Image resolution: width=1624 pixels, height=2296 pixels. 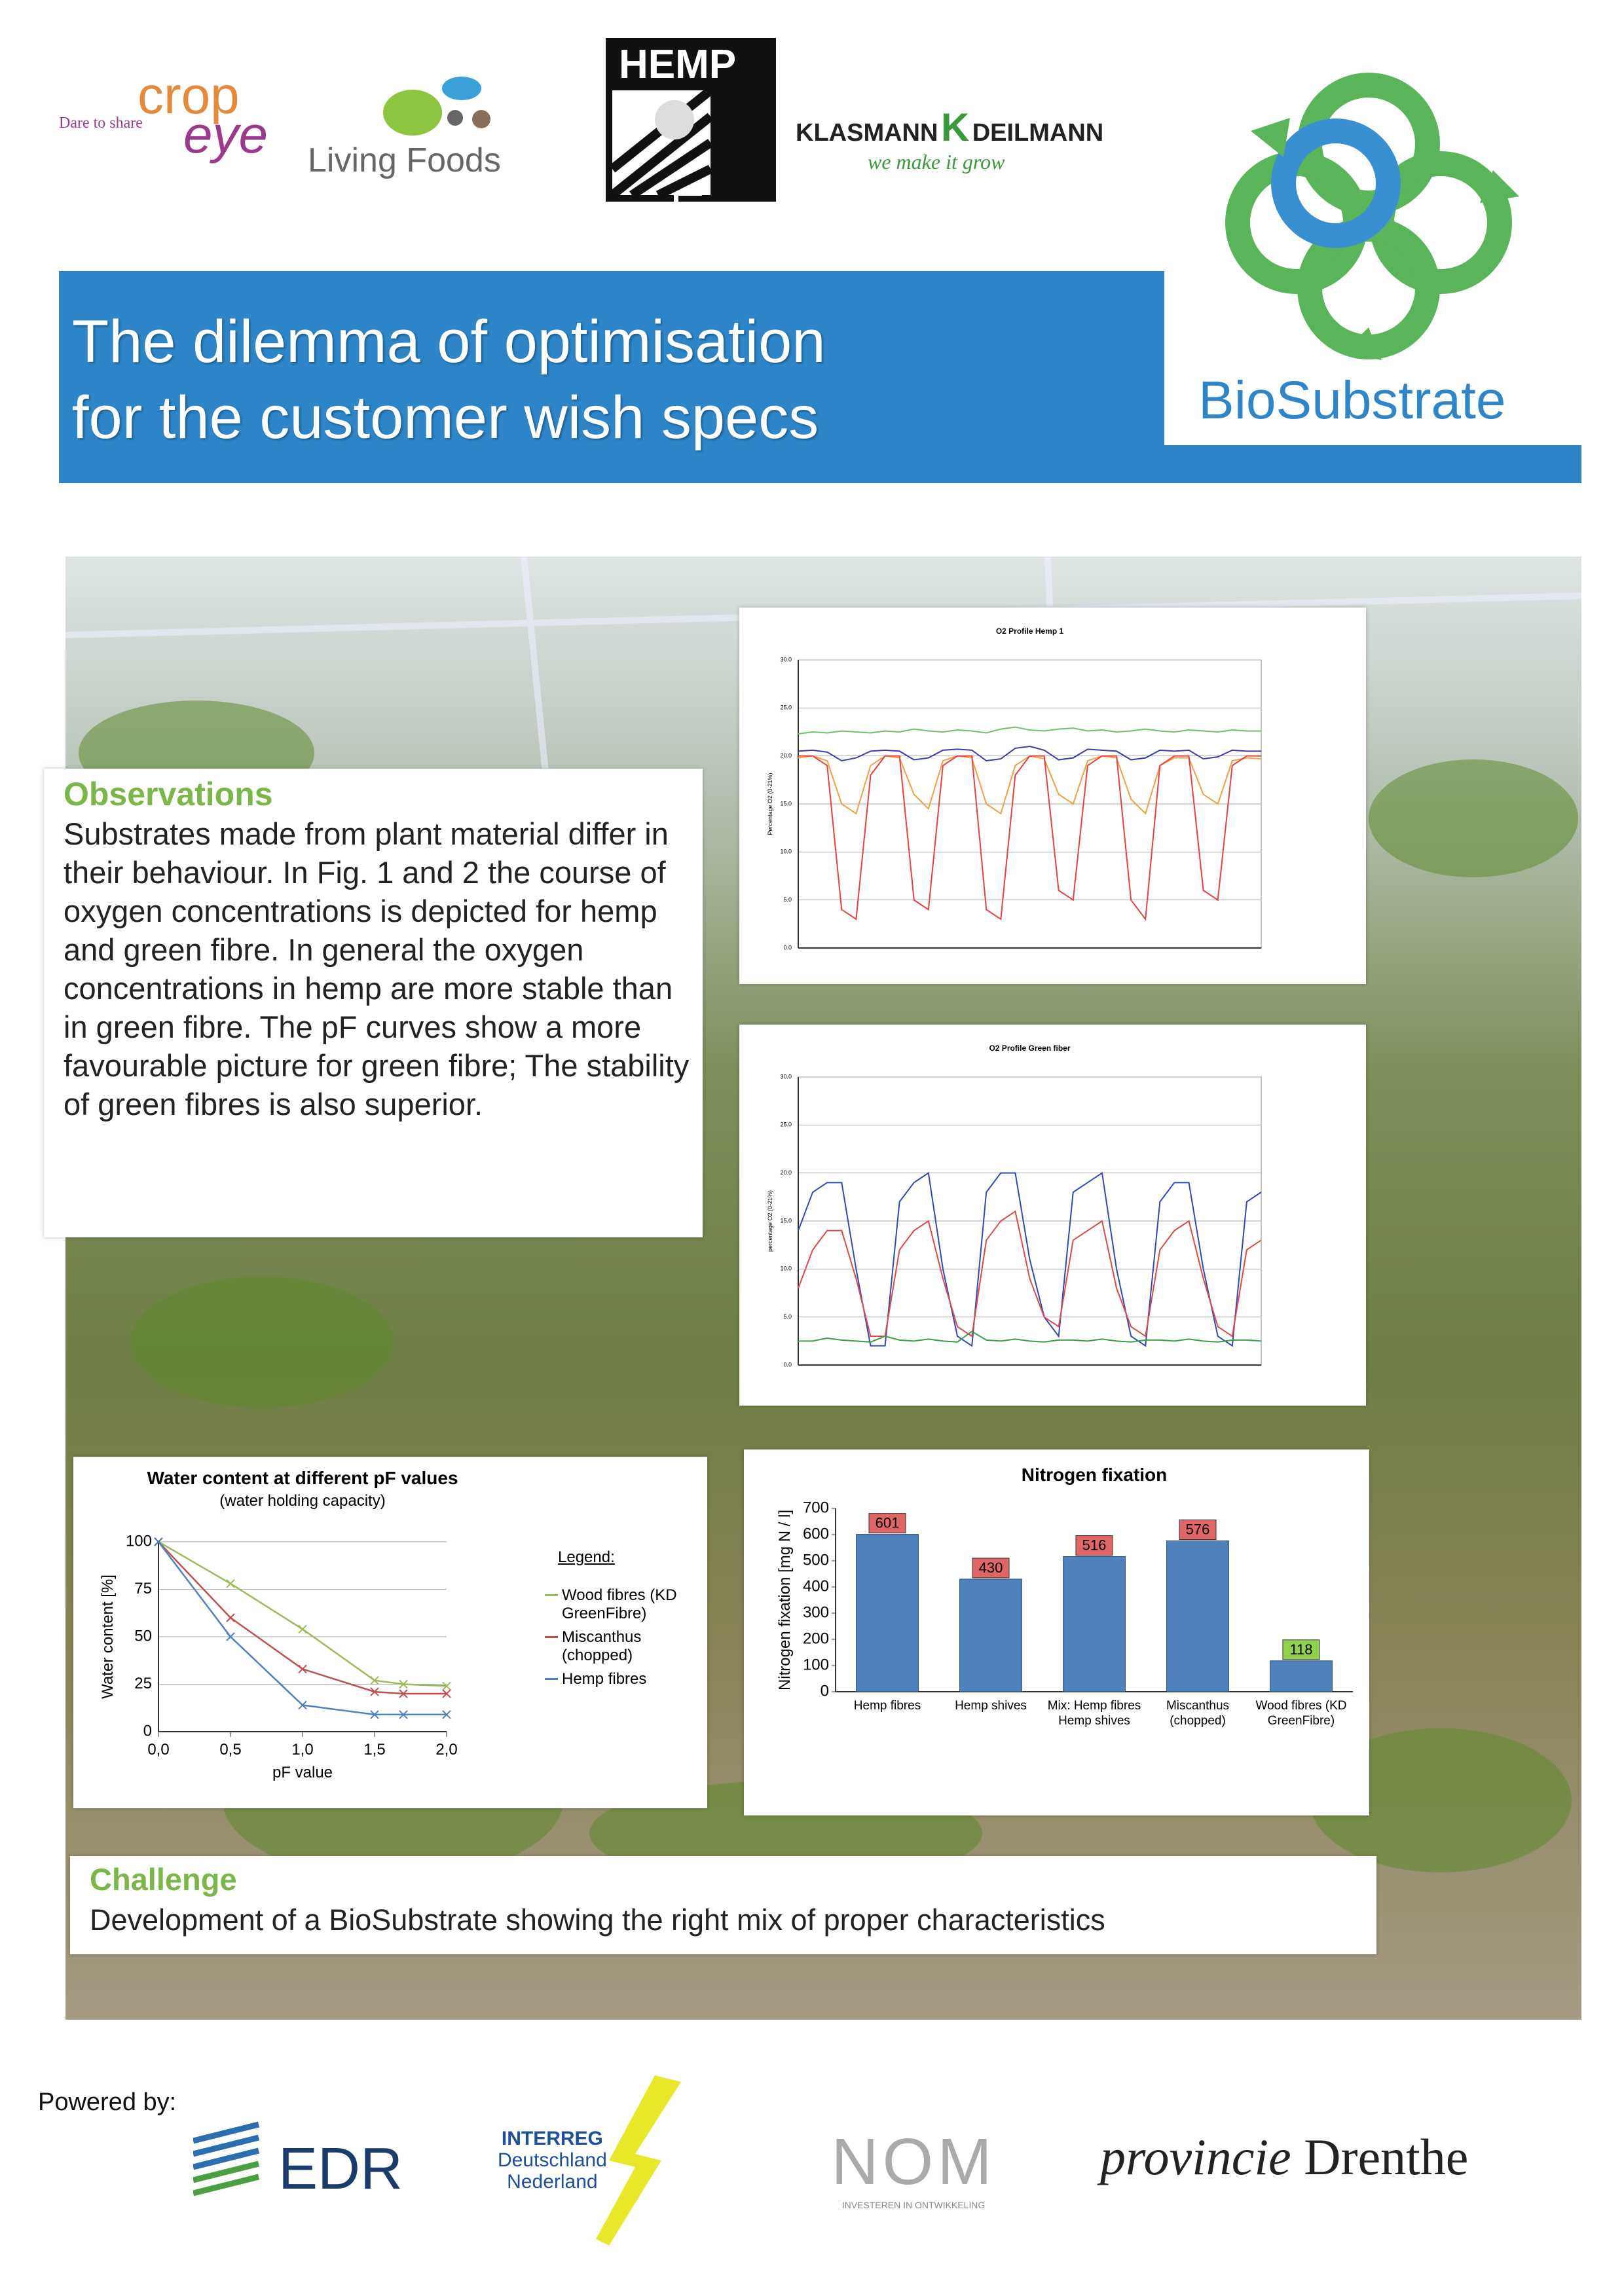 What do you see at coordinates (168, 794) in the screenshot?
I see `heading: Observations` at bounding box center [168, 794].